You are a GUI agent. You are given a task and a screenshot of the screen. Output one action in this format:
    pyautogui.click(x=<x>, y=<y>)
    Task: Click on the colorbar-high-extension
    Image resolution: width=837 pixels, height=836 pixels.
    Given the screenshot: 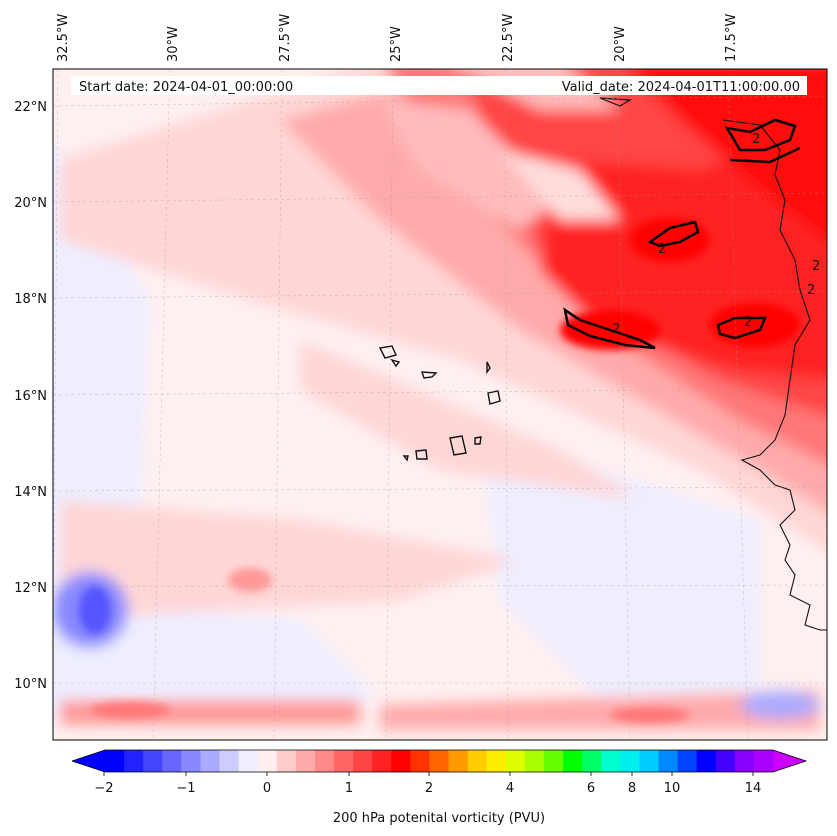 What is the action you would take?
    pyautogui.click(x=789, y=761)
    